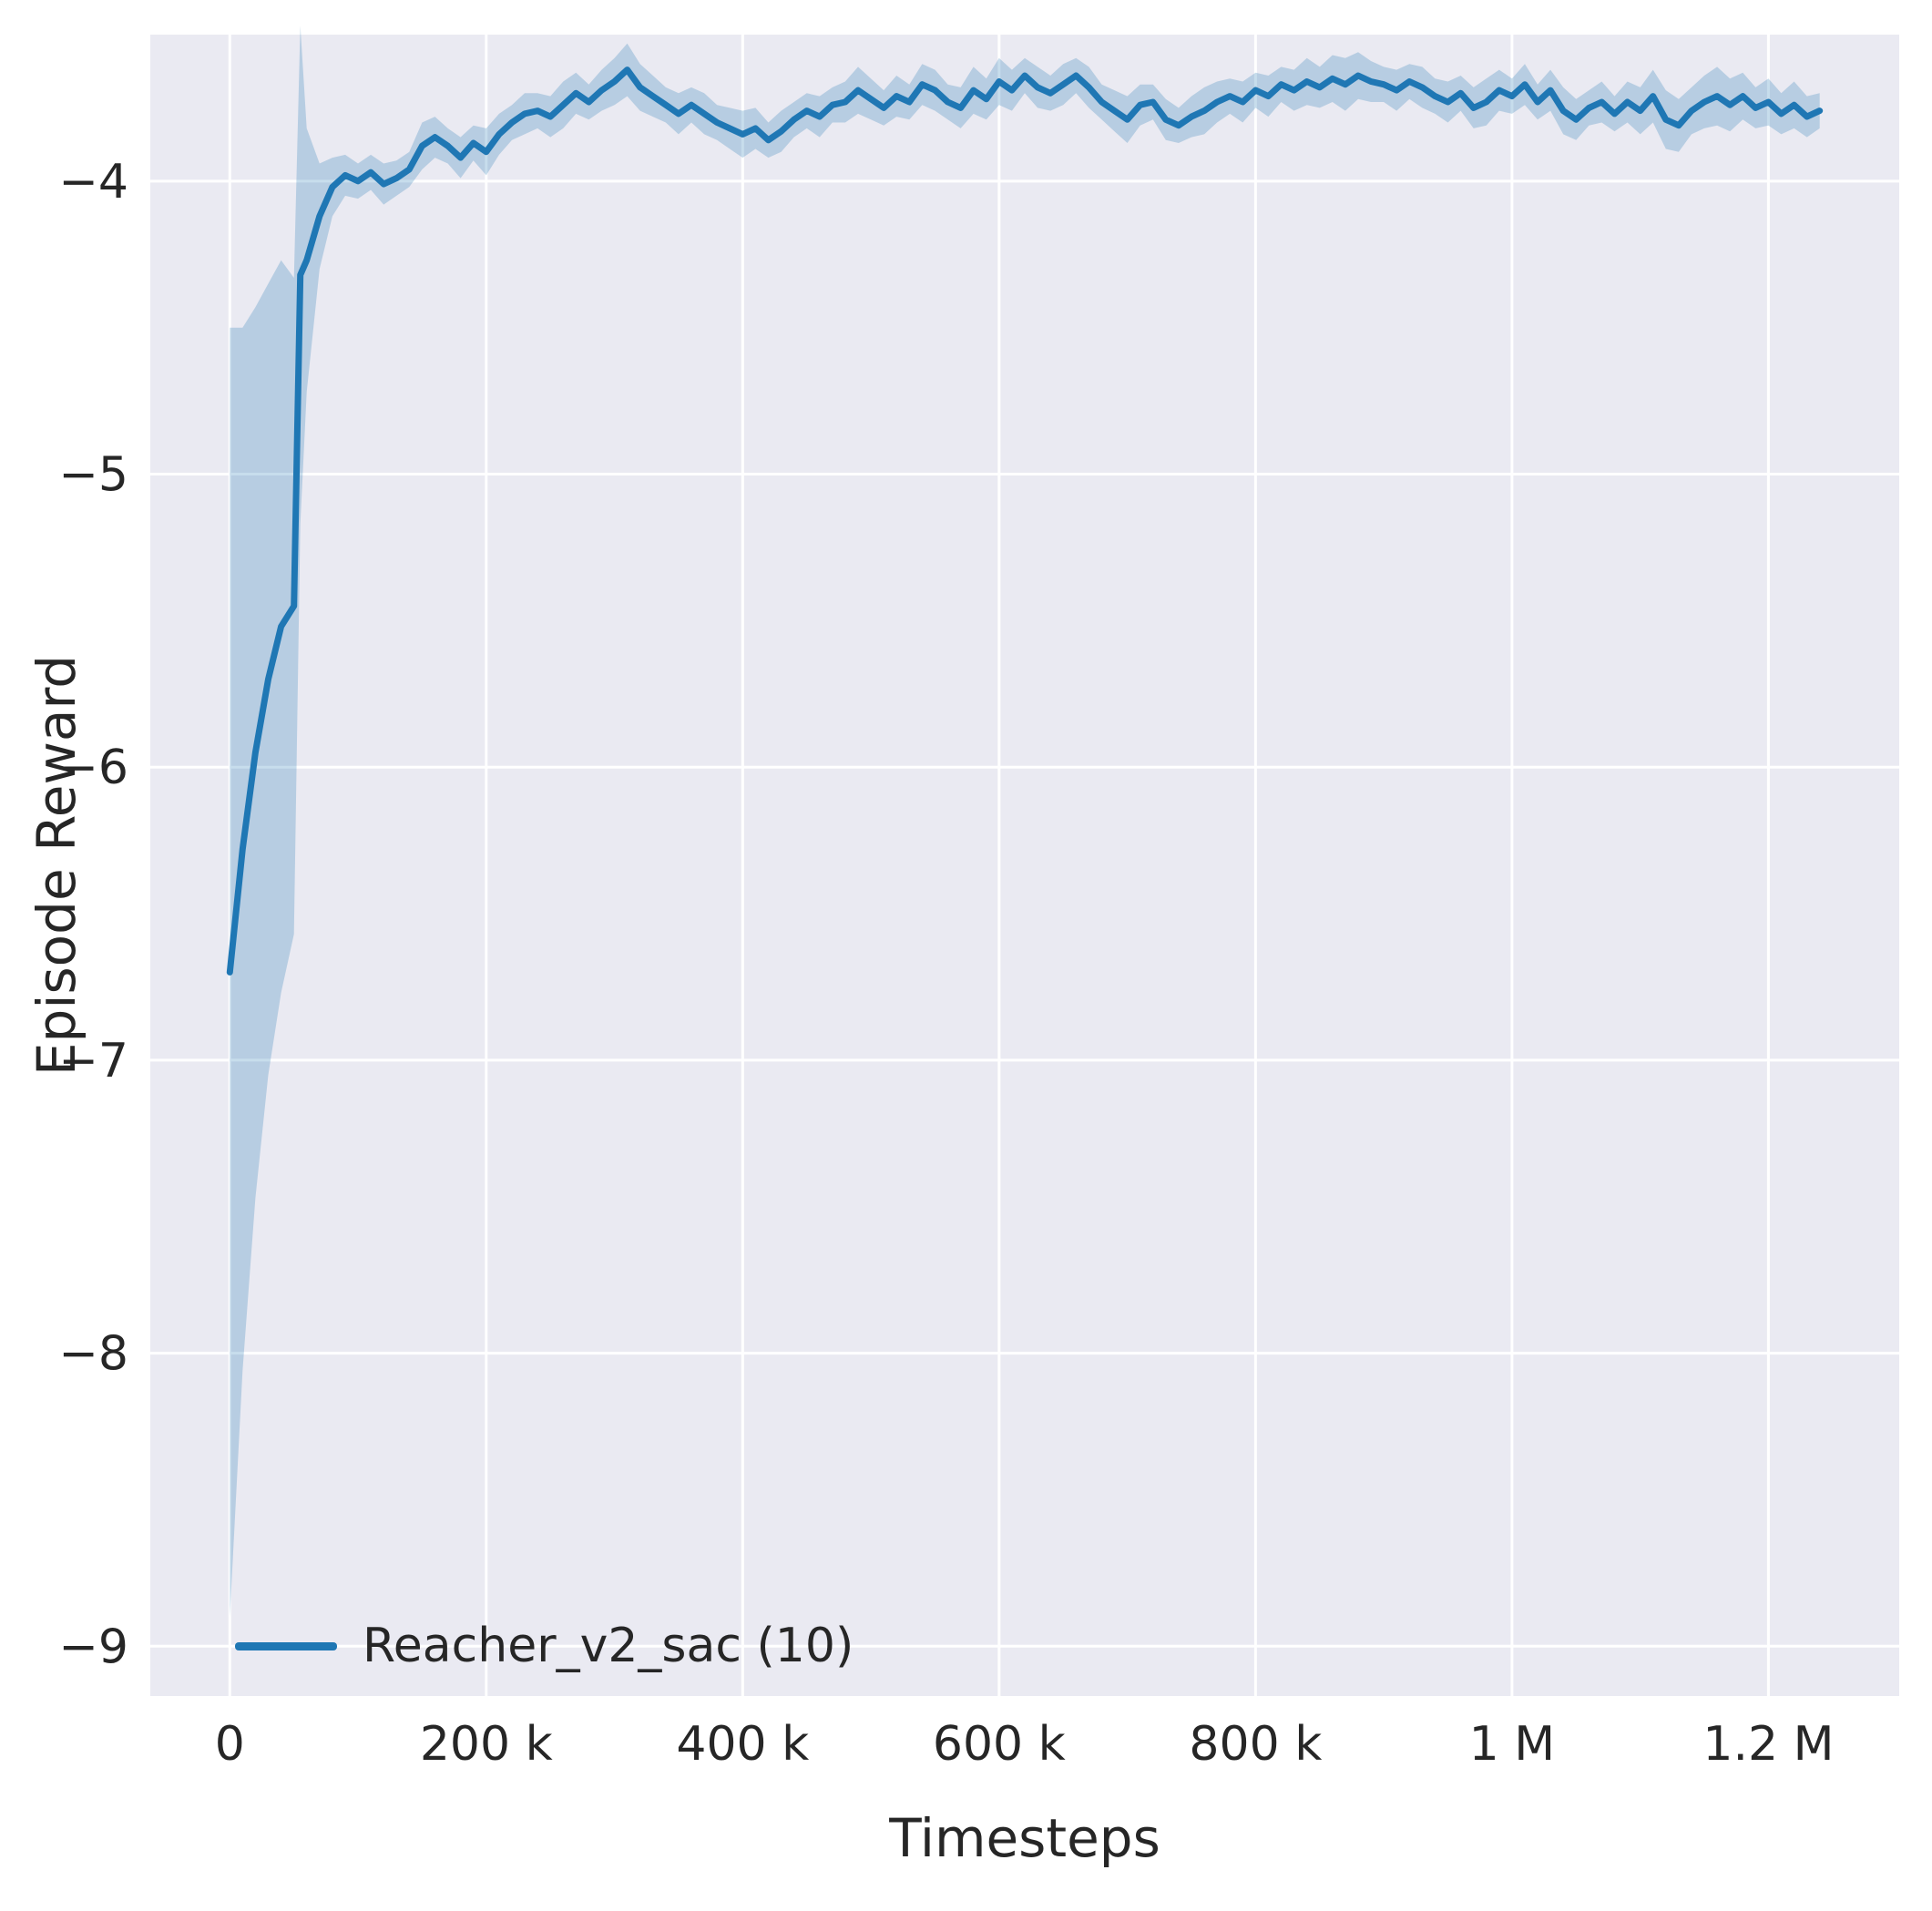  Describe the element at coordinates (93, 1354) in the screenshot. I see `y-tick-label: −8` at that location.